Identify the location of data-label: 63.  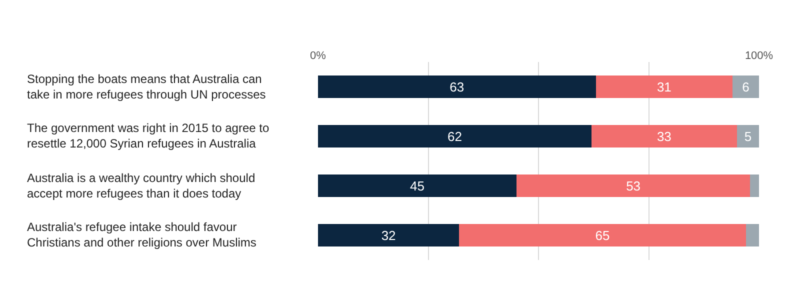
(457, 86).